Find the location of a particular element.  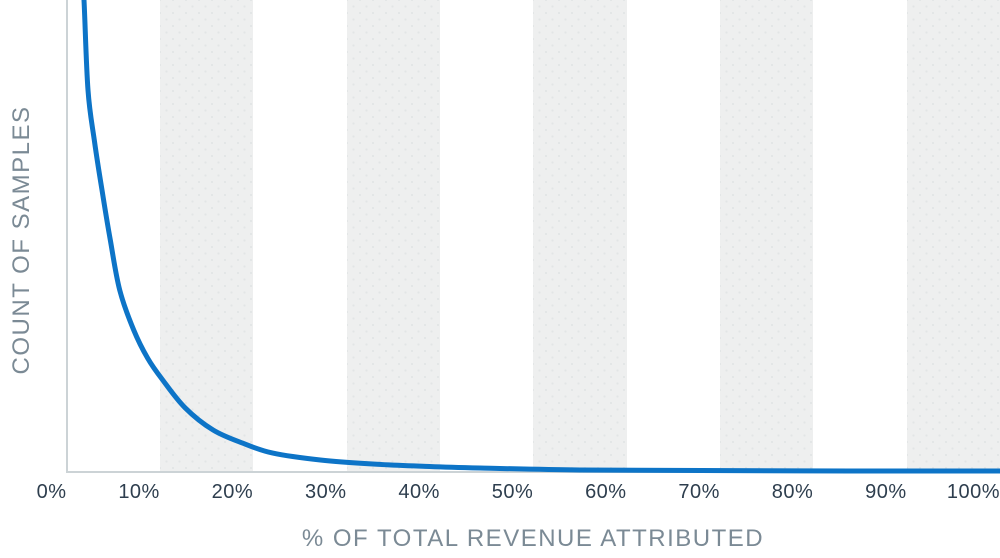

x-tick-label: 50% is located at coordinates (512, 492).